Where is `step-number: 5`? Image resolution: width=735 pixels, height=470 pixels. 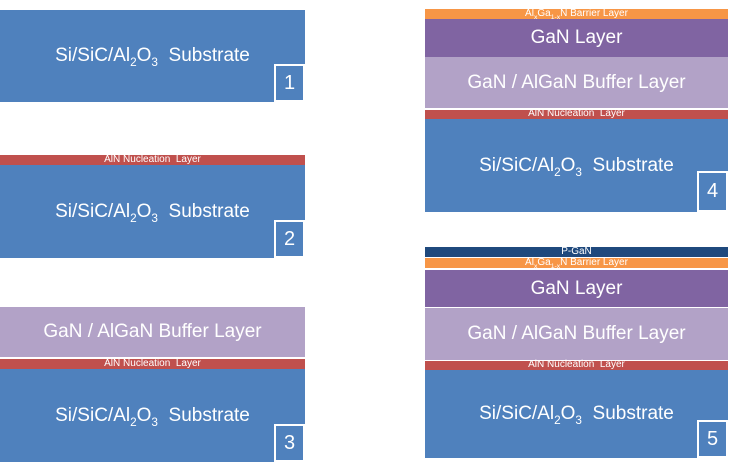
step-number: 5 is located at coordinates (712, 438).